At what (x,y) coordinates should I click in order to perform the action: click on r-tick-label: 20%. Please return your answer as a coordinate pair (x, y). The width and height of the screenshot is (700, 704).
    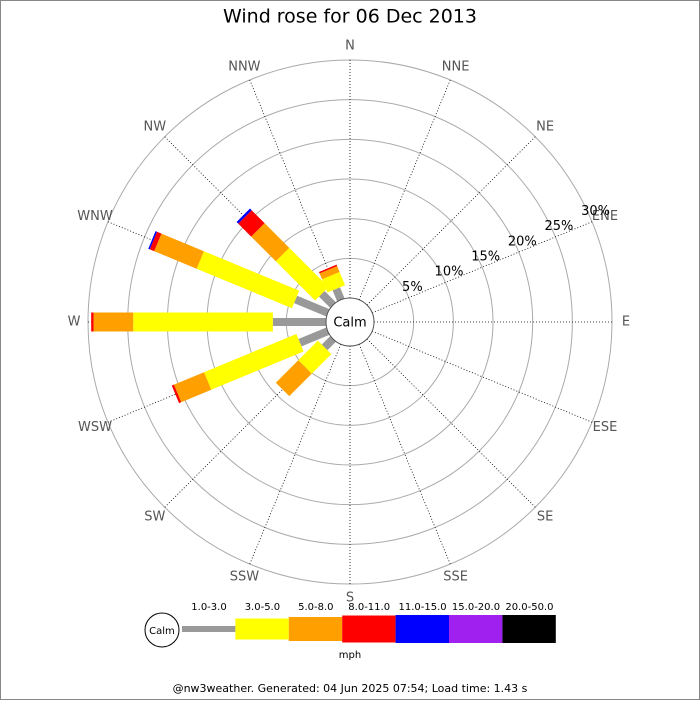
    Looking at the image, I should click on (522, 241).